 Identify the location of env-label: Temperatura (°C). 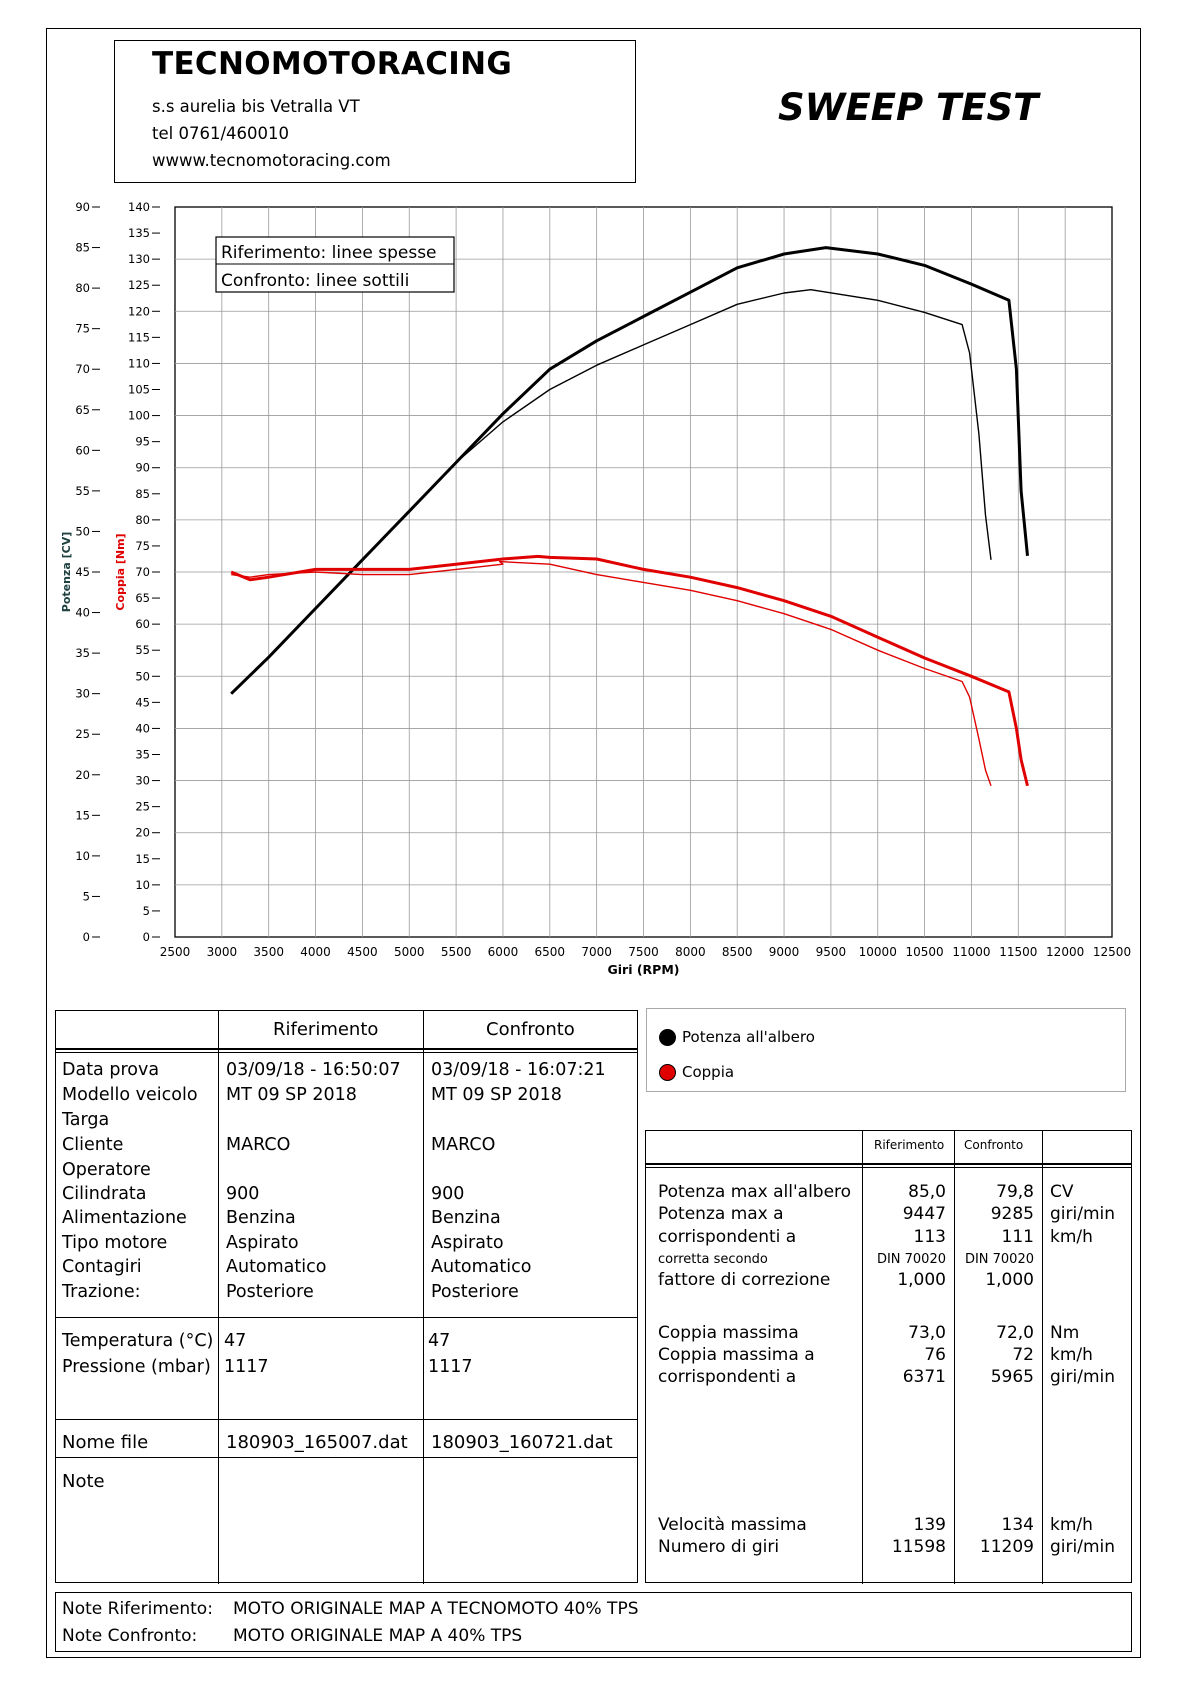
(138, 1341).